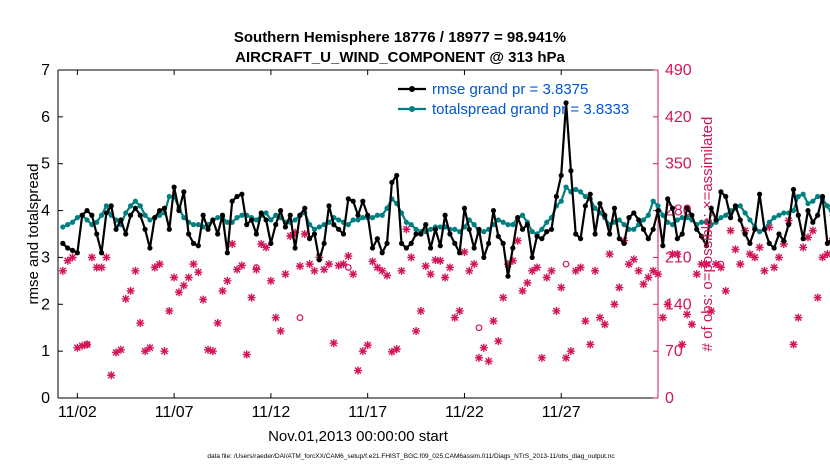  I want to click on x-tick-label: 11/07, so click(174, 412).